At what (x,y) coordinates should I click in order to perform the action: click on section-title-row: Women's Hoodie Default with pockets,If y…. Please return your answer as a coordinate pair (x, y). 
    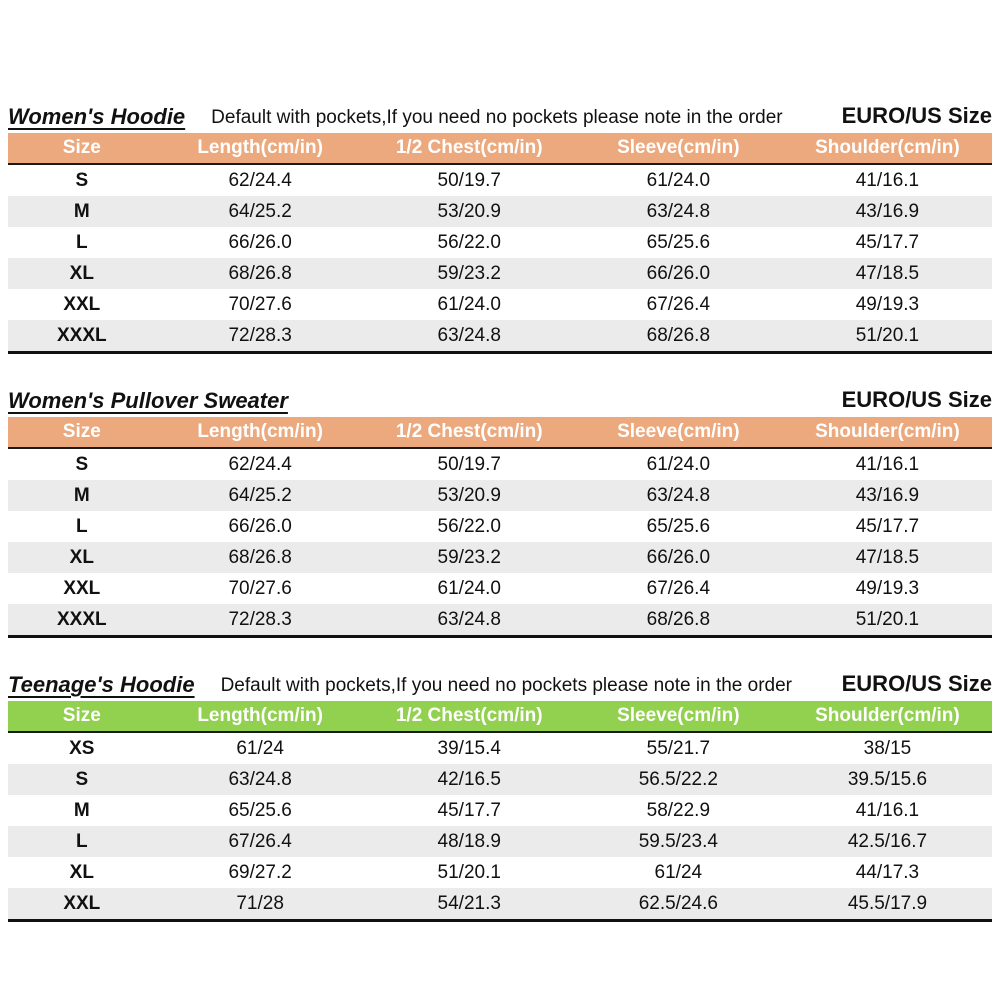
    Looking at the image, I should click on (500, 116).